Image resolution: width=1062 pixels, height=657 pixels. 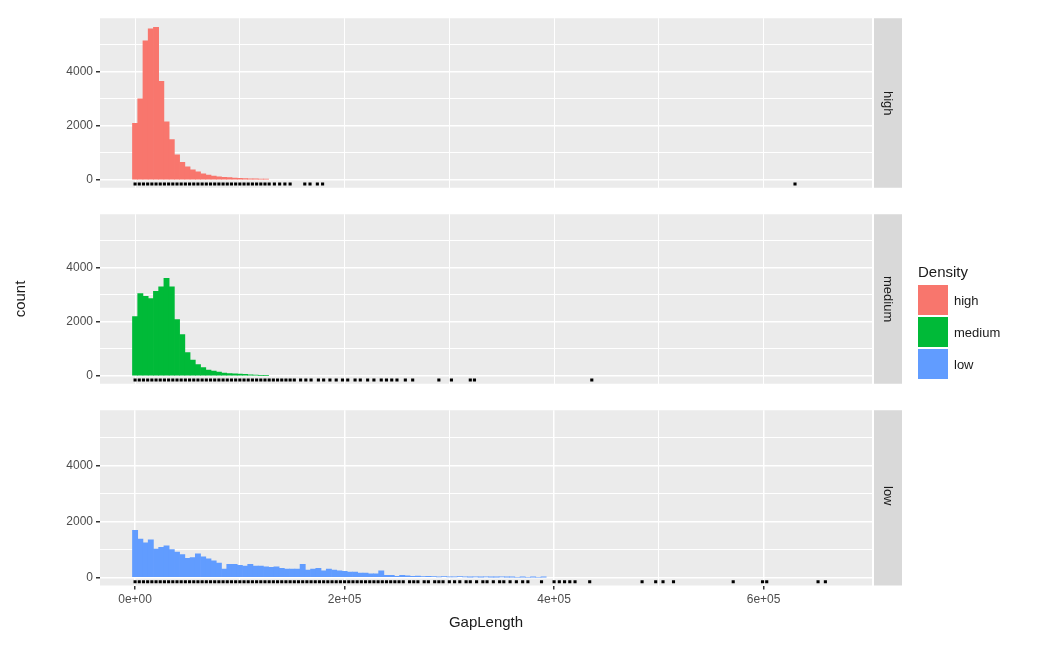 What do you see at coordinates (763, 599) in the screenshot?
I see `x-tick-label: 6e+05` at bounding box center [763, 599].